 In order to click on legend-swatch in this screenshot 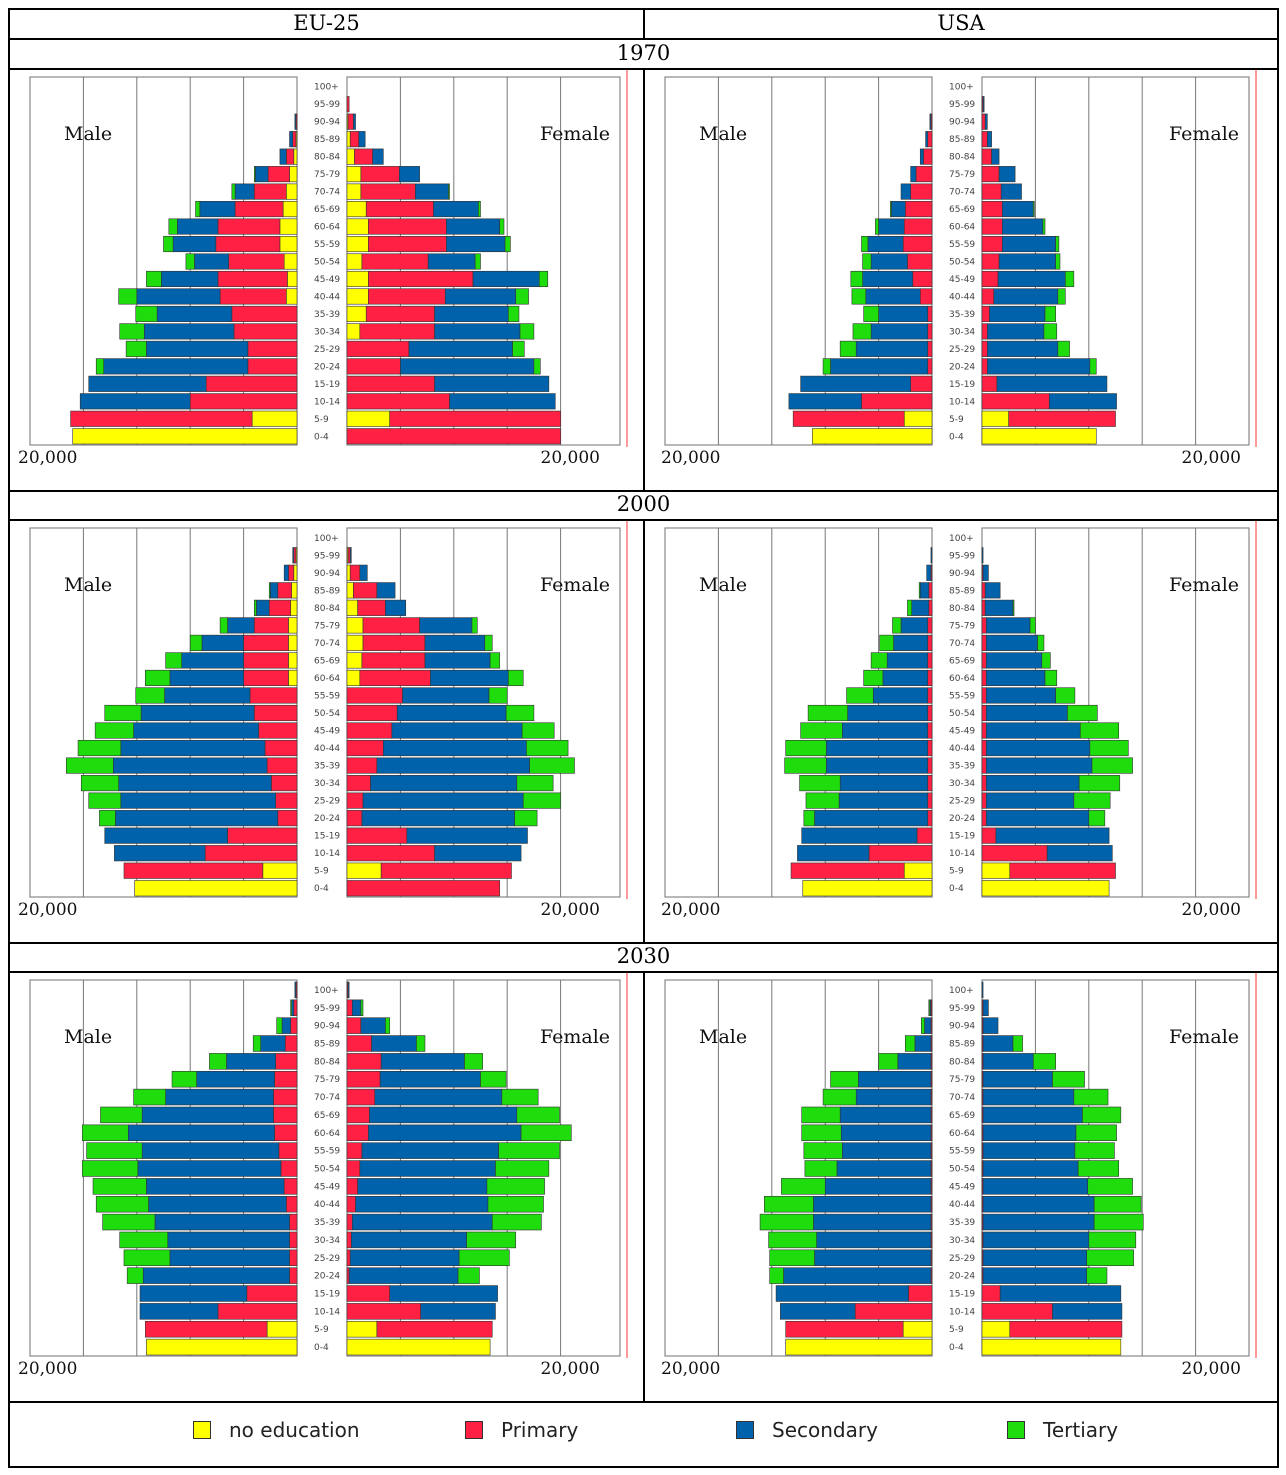, I will do `click(474, 1430)`.